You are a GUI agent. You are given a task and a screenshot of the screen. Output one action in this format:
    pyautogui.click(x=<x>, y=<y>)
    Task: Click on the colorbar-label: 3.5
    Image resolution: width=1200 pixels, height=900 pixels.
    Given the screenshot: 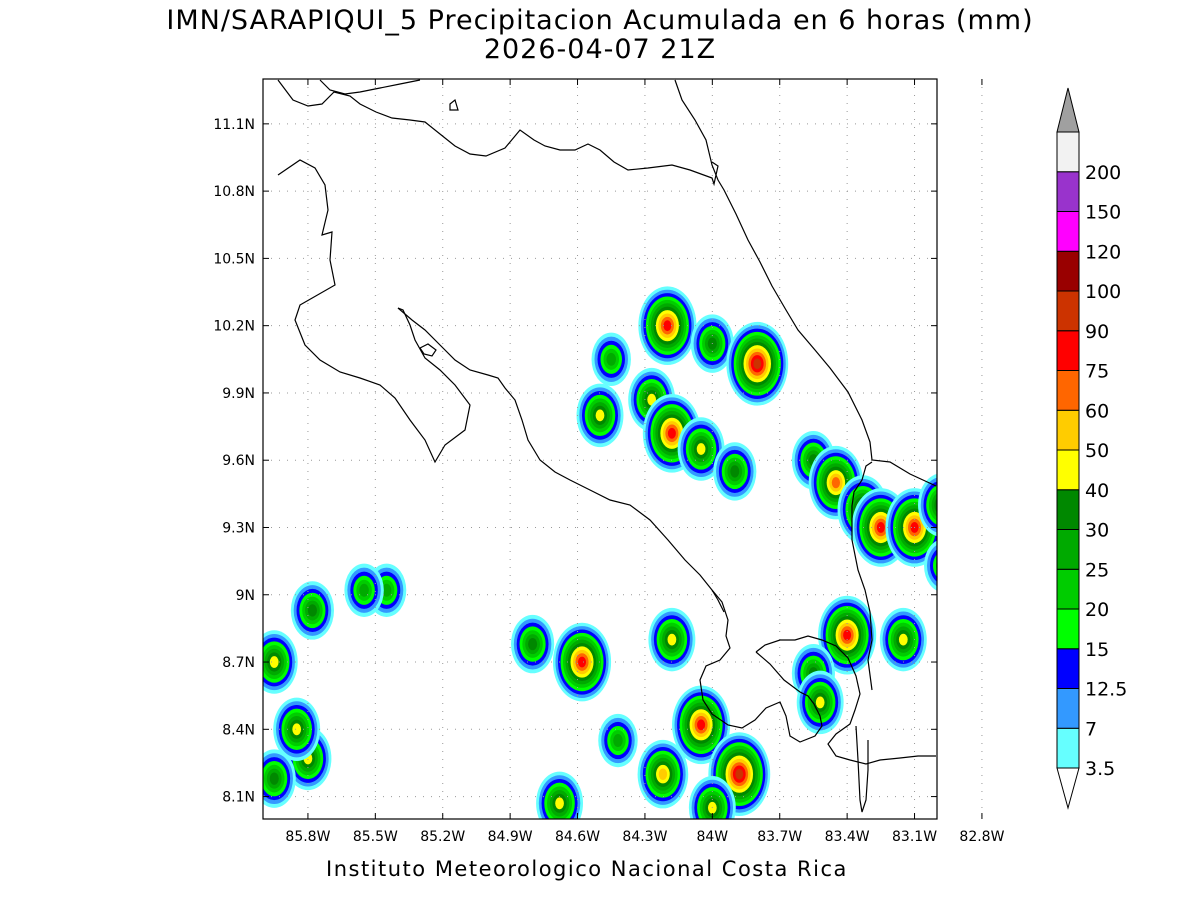 What is the action you would take?
    pyautogui.click(x=1100, y=769)
    